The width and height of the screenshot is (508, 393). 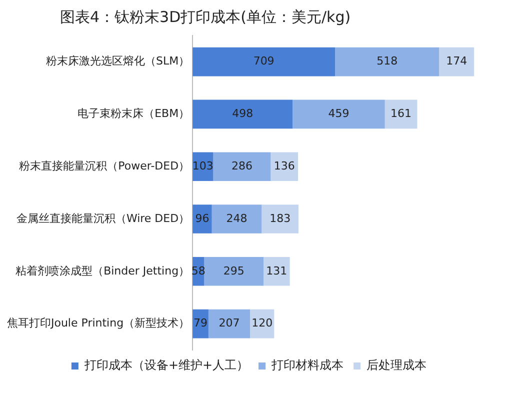 I want to click on data-label: 518, so click(x=387, y=61).